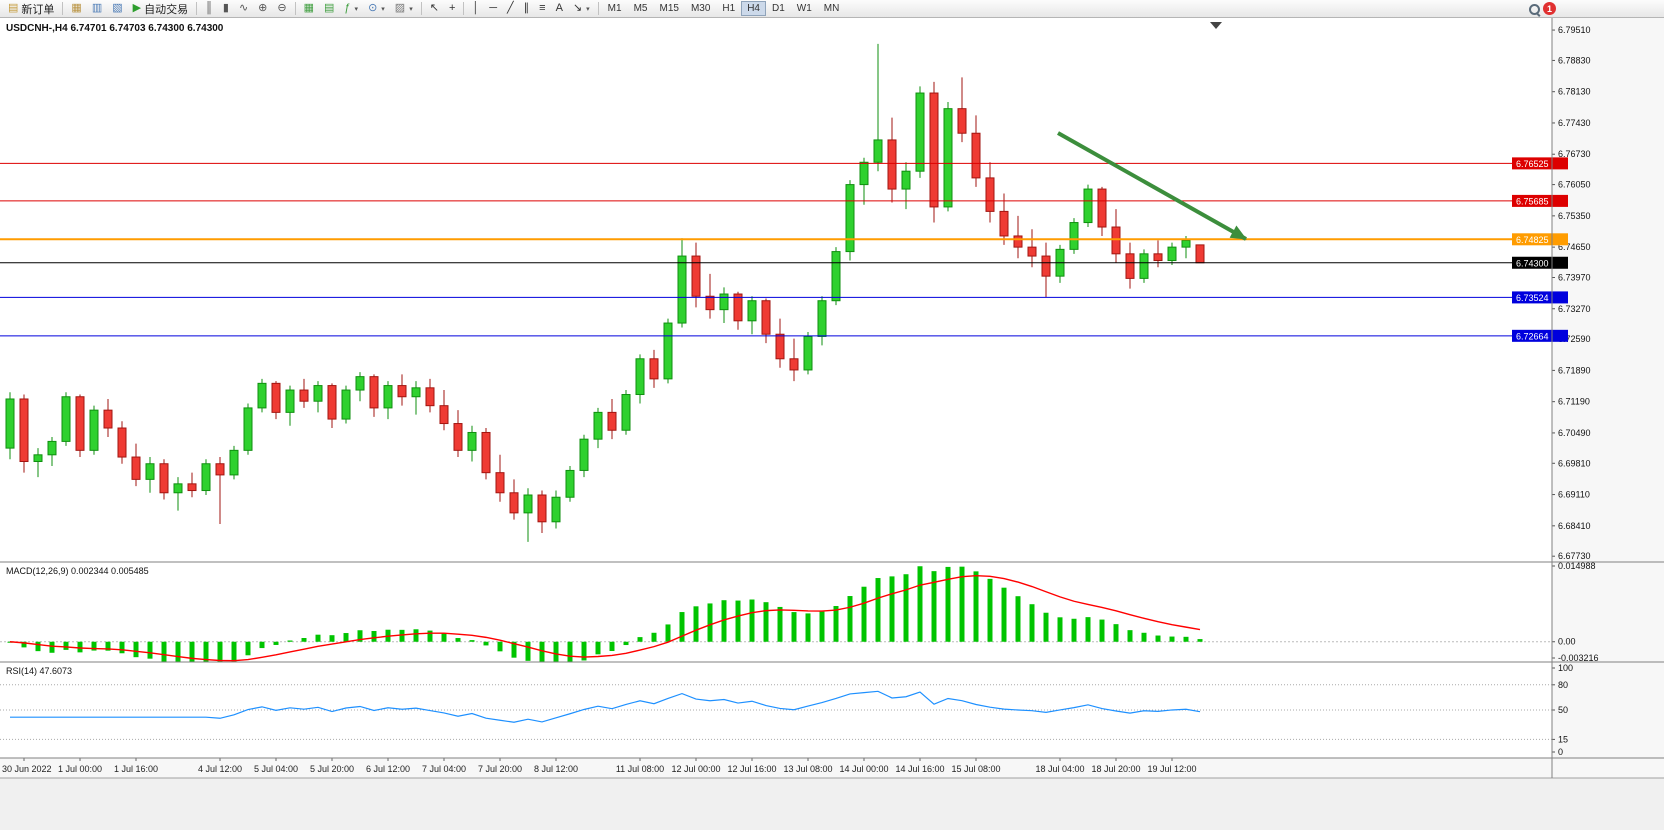  Describe the element at coordinates (1540, 163) in the screenshot. I see `price-tag-6.76525` at that location.